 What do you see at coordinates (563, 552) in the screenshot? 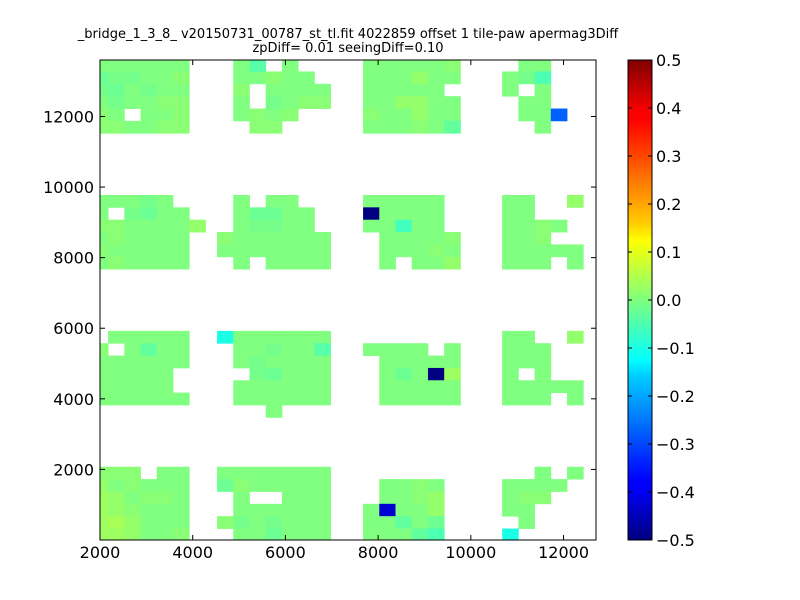
I see `x-tick-label: 12000` at bounding box center [563, 552].